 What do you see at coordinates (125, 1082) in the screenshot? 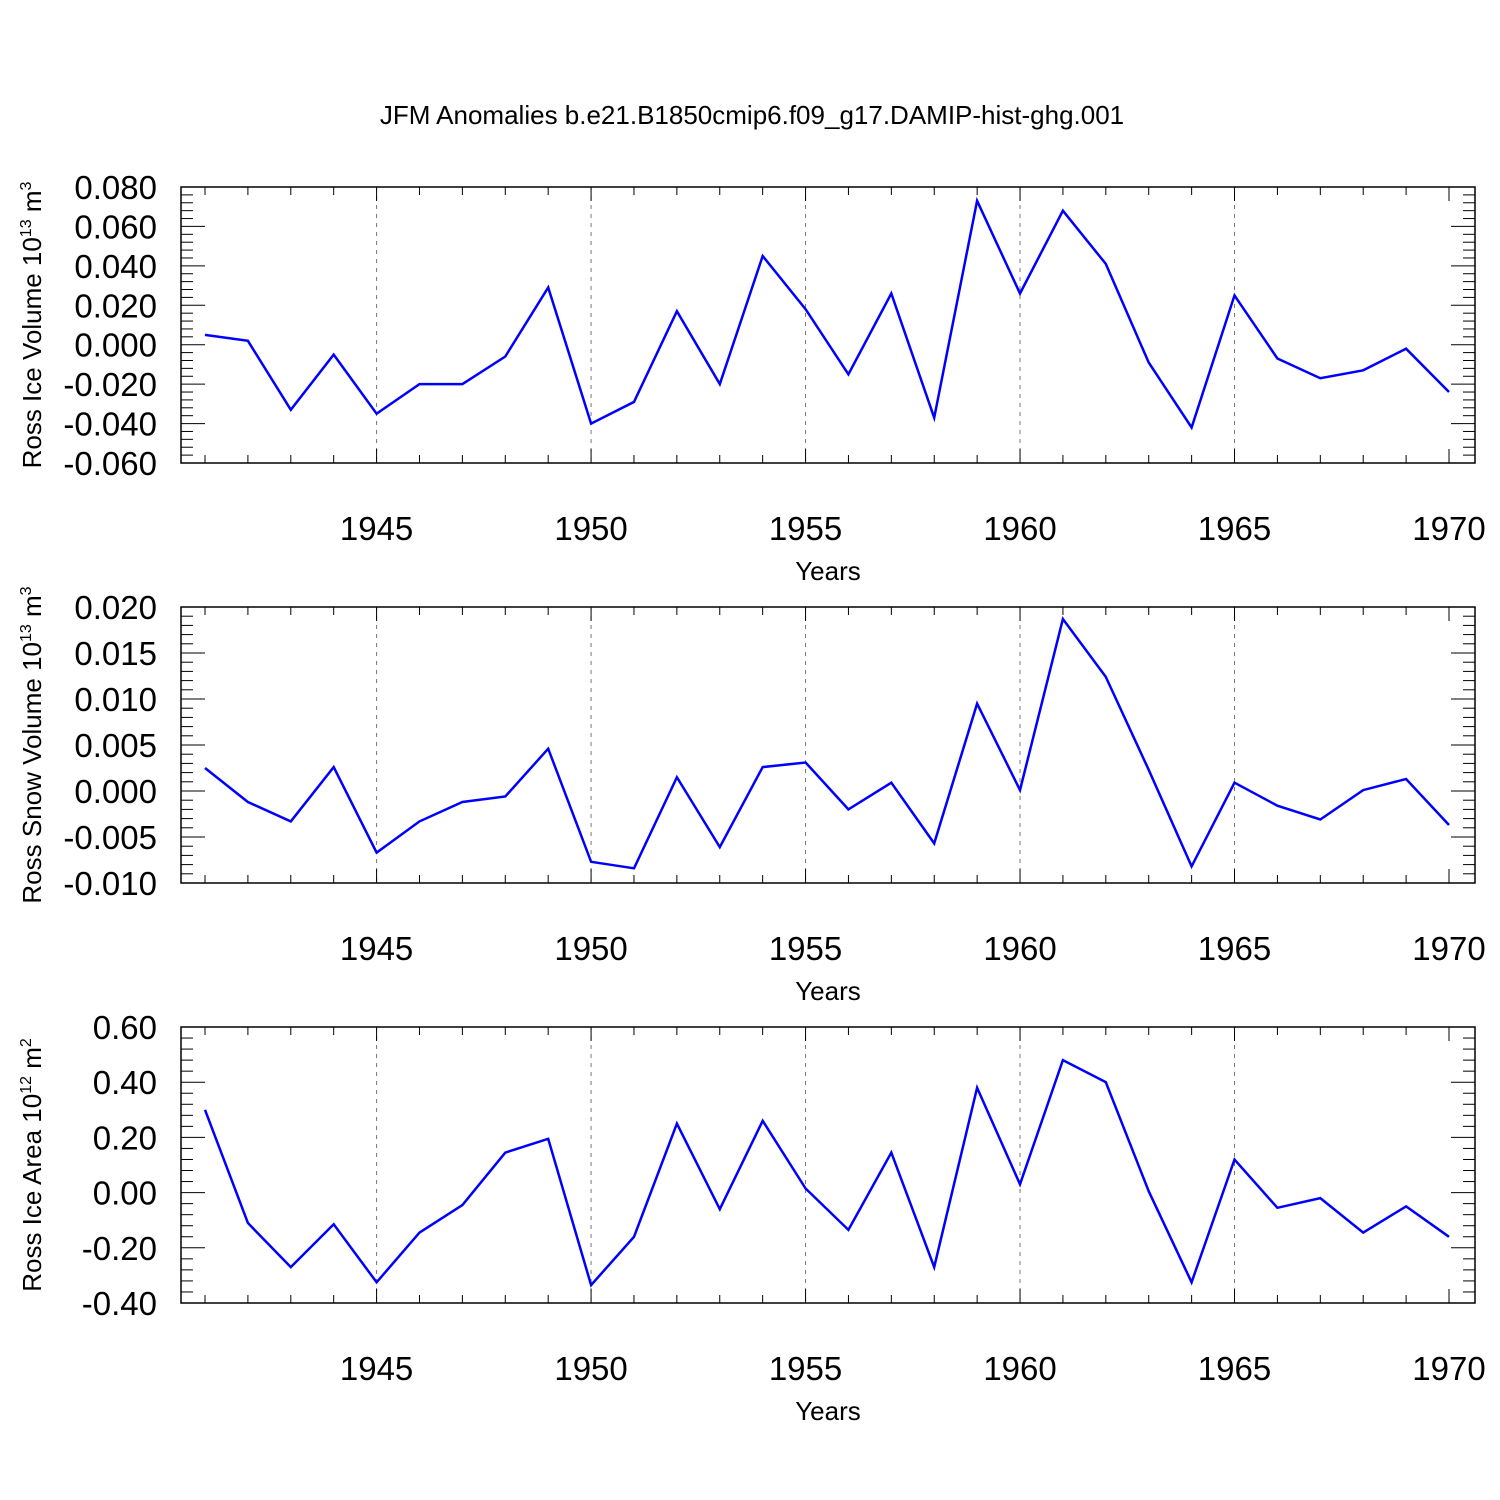
I see `y-tick-label: 0.40` at bounding box center [125, 1082].